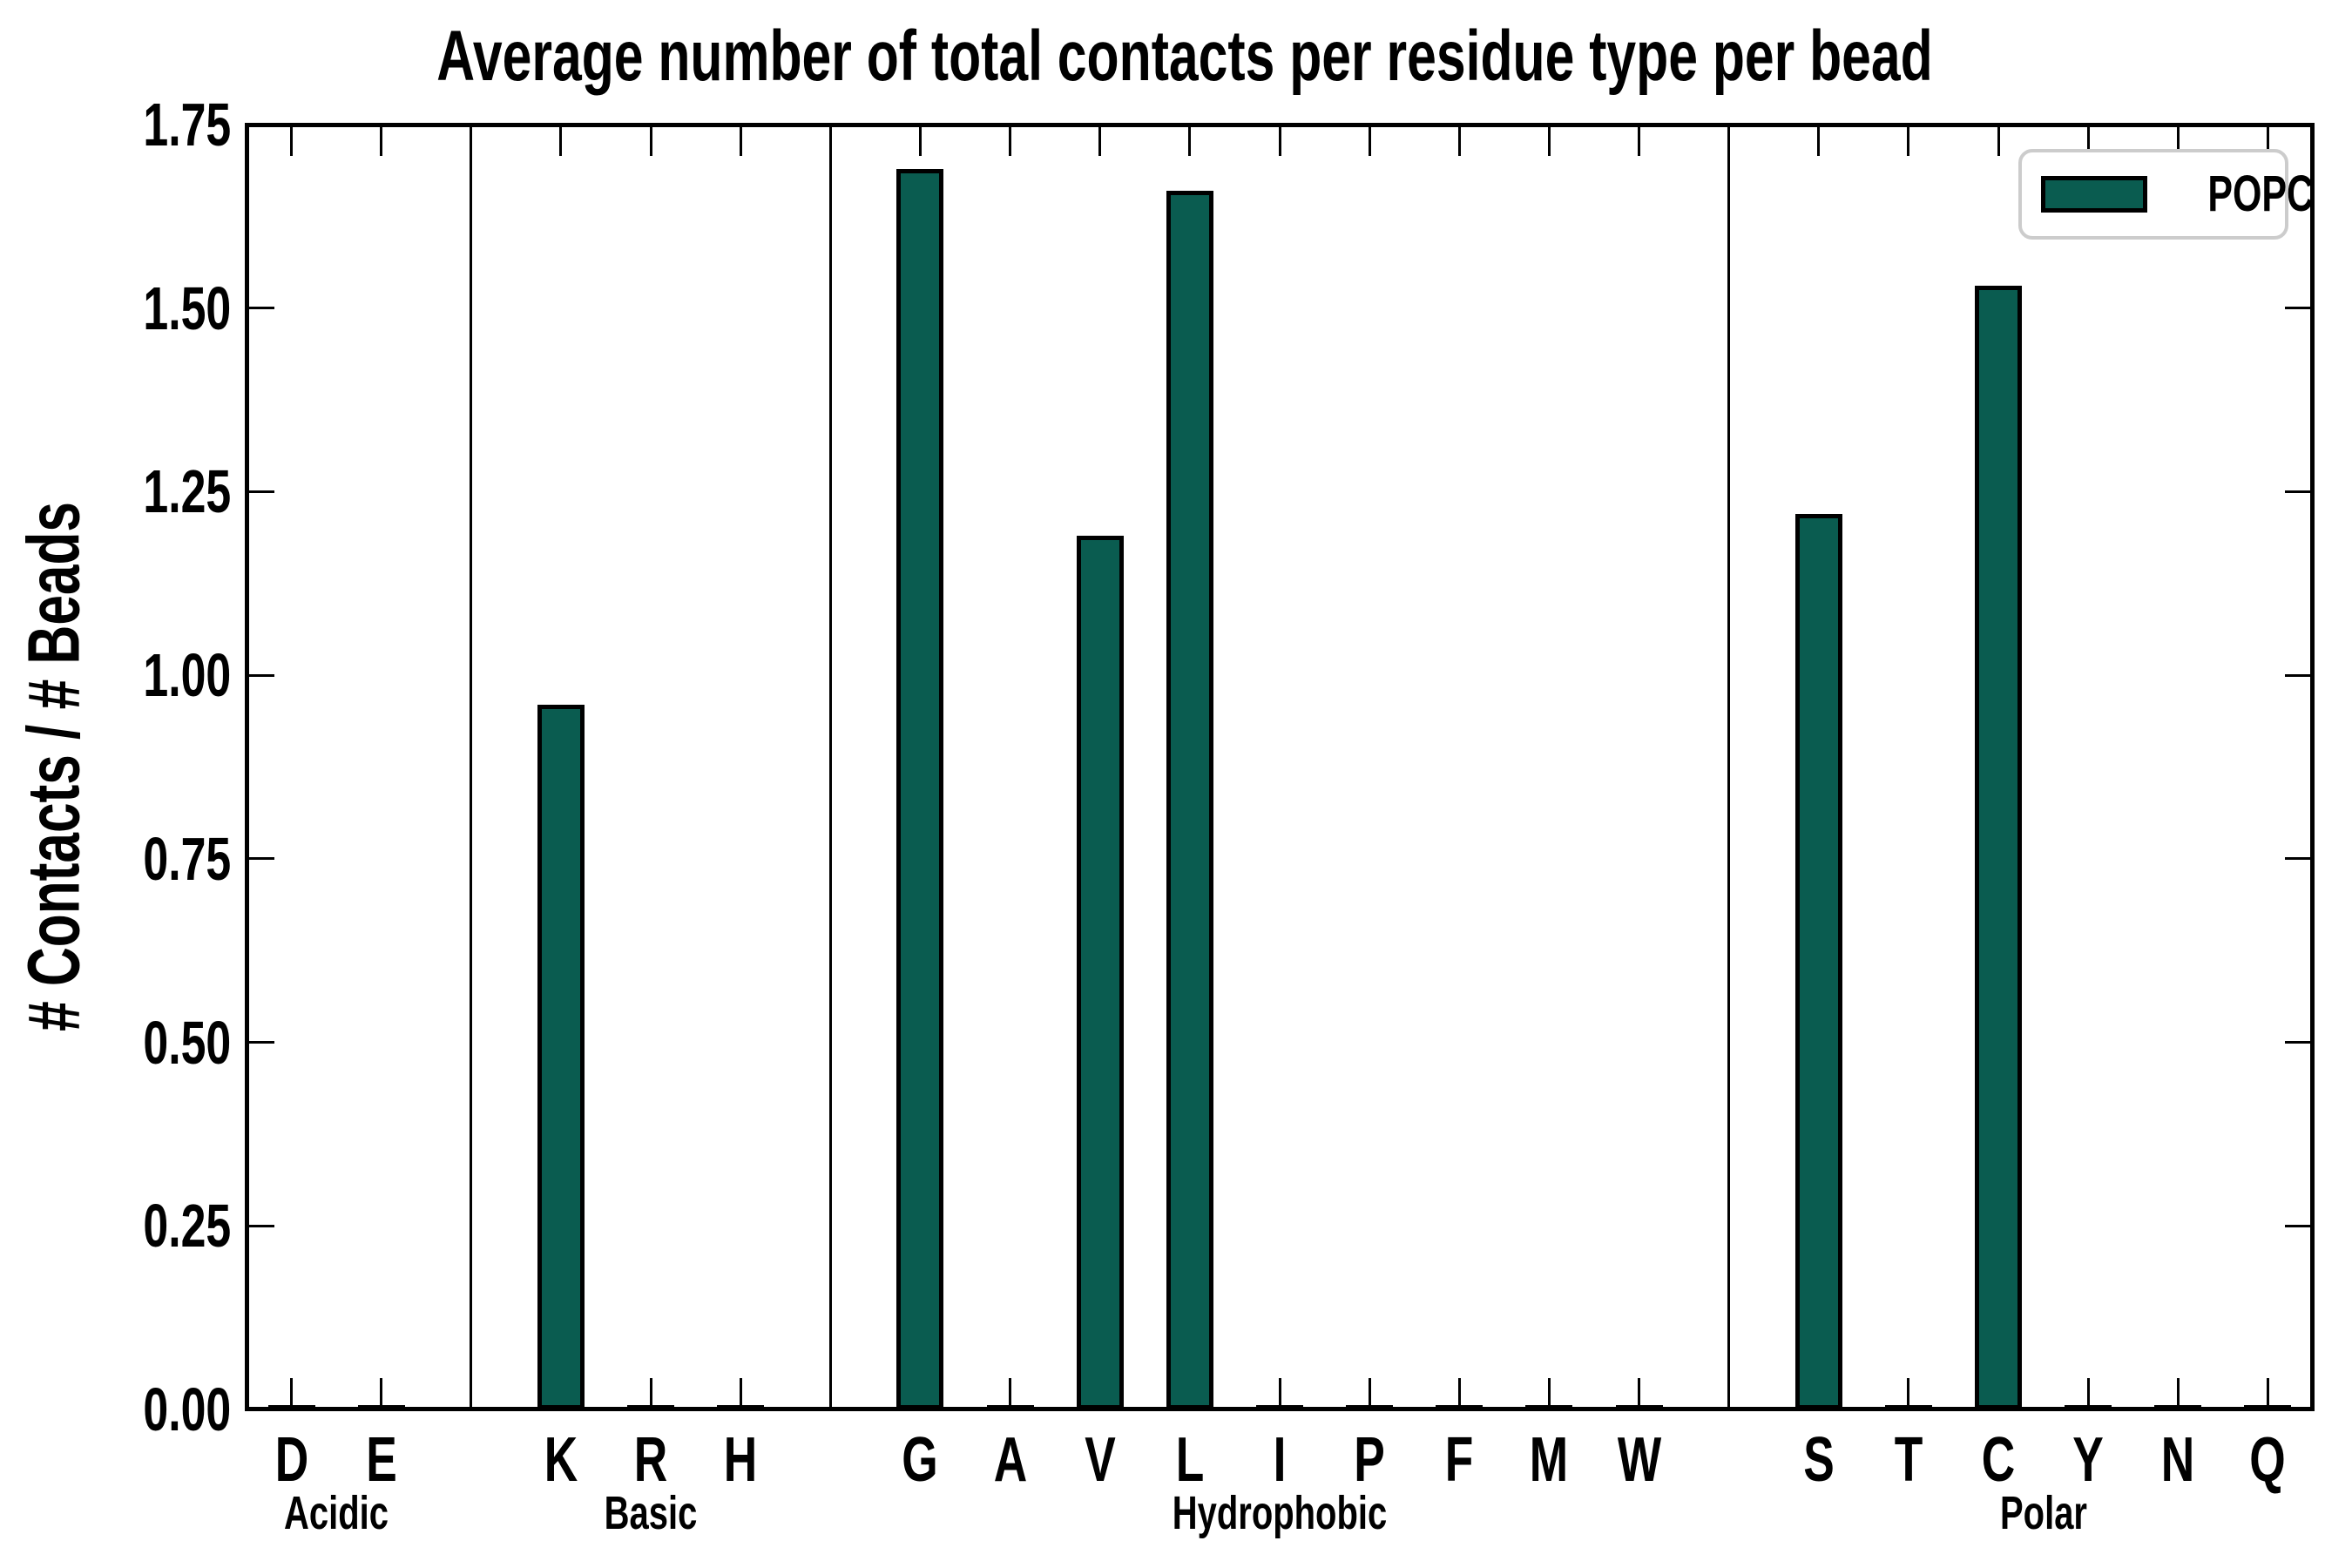 This screenshot has height=1568, width=2352. I want to click on y-tick-label-0.50: 0.50, so click(166, 1042).